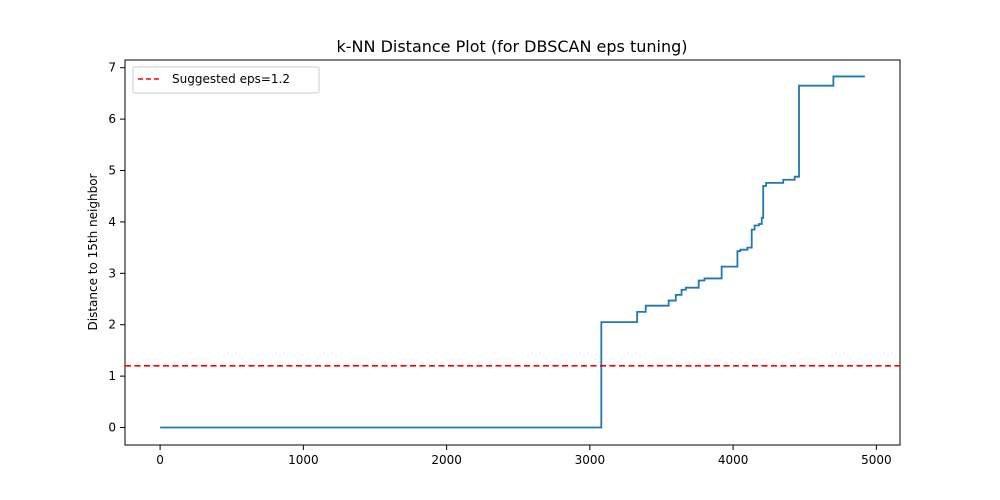  I want to click on legend: Suggested eps=1.2, so click(226, 80).